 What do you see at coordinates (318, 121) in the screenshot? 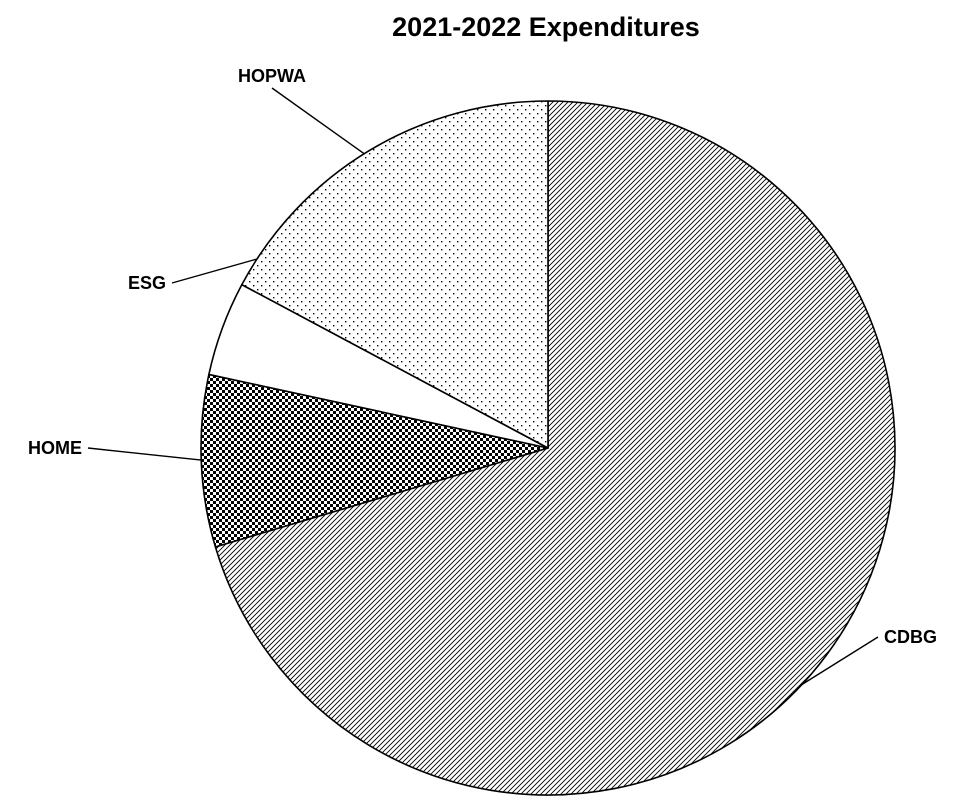
I see `leader-line-hopwa` at bounding box center [318, 121].